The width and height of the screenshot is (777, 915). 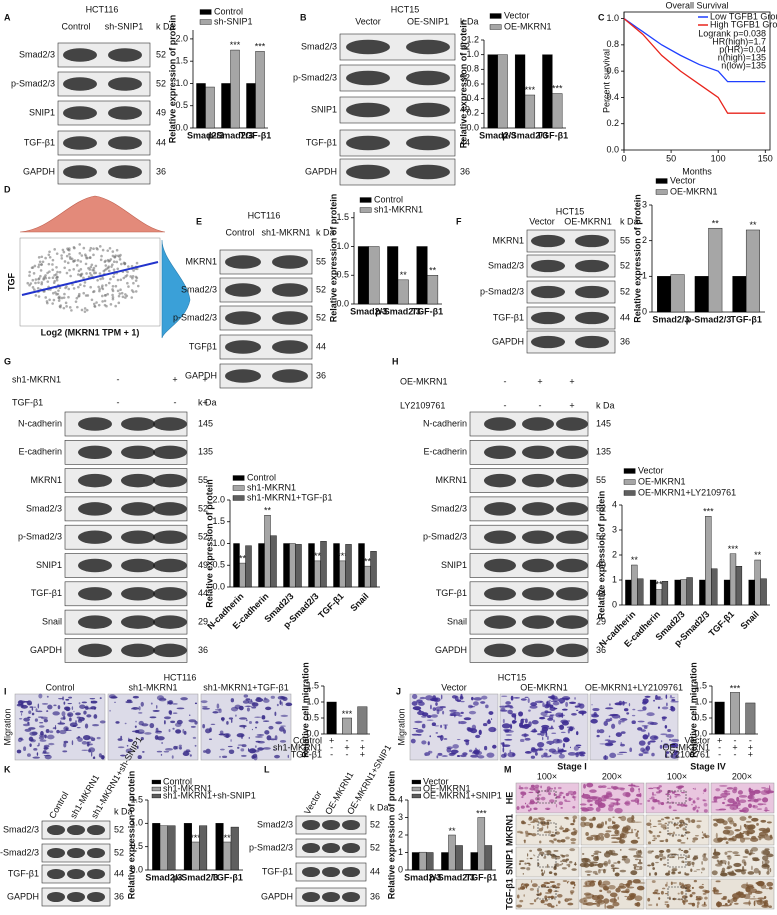 I want to click on kda-label: 36, so click(x=119, y=896).